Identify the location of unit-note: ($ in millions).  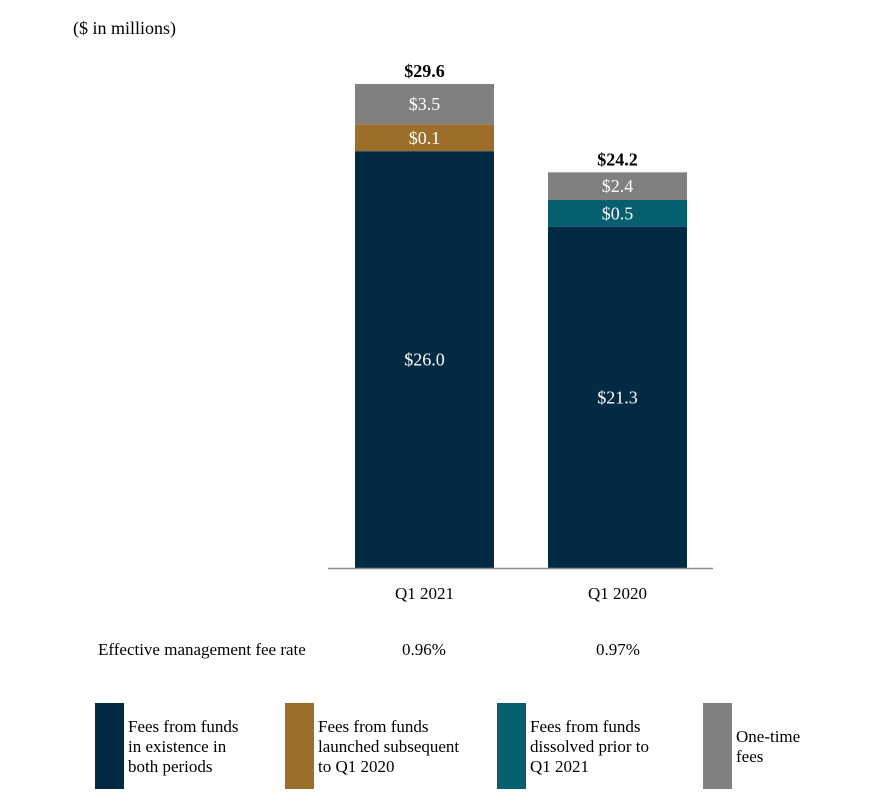
(124, 28).